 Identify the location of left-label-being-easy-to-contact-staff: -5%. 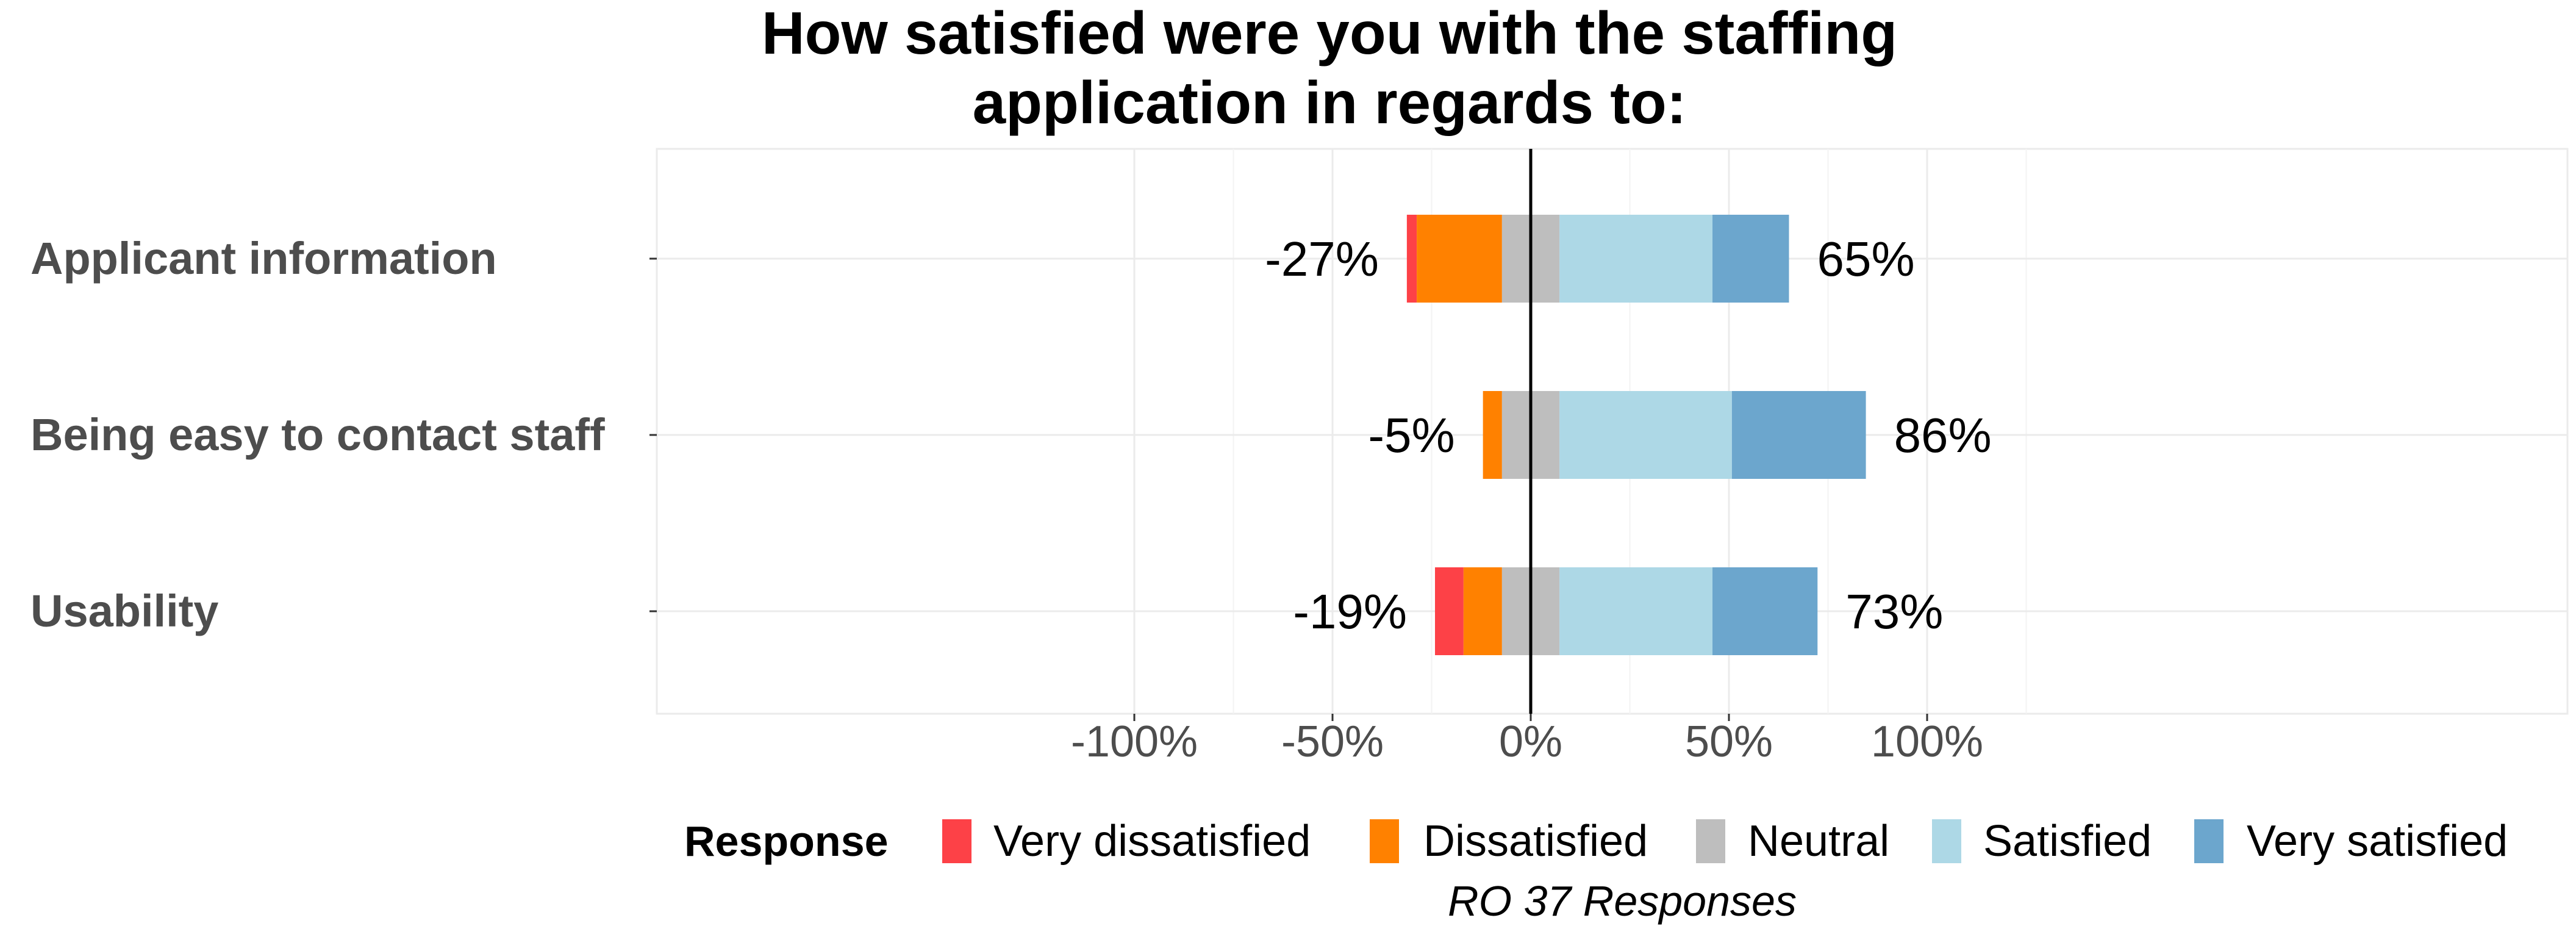
(1411, 435).